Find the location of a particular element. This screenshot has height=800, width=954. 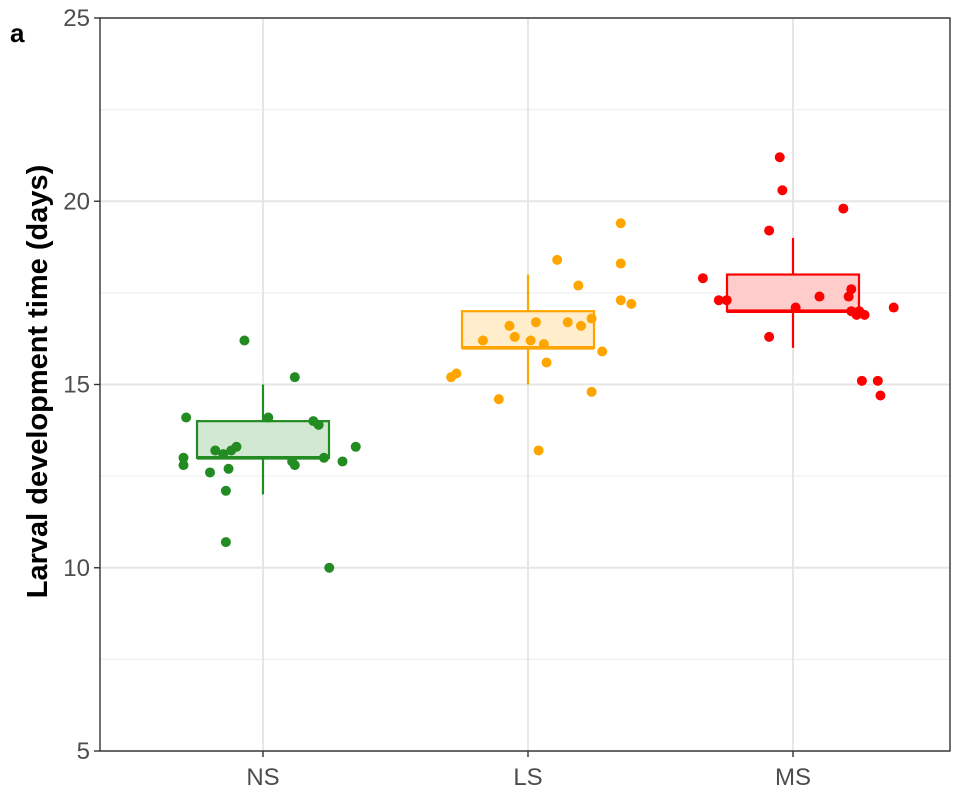

panel-label: a is located at coordinates (17, 33).